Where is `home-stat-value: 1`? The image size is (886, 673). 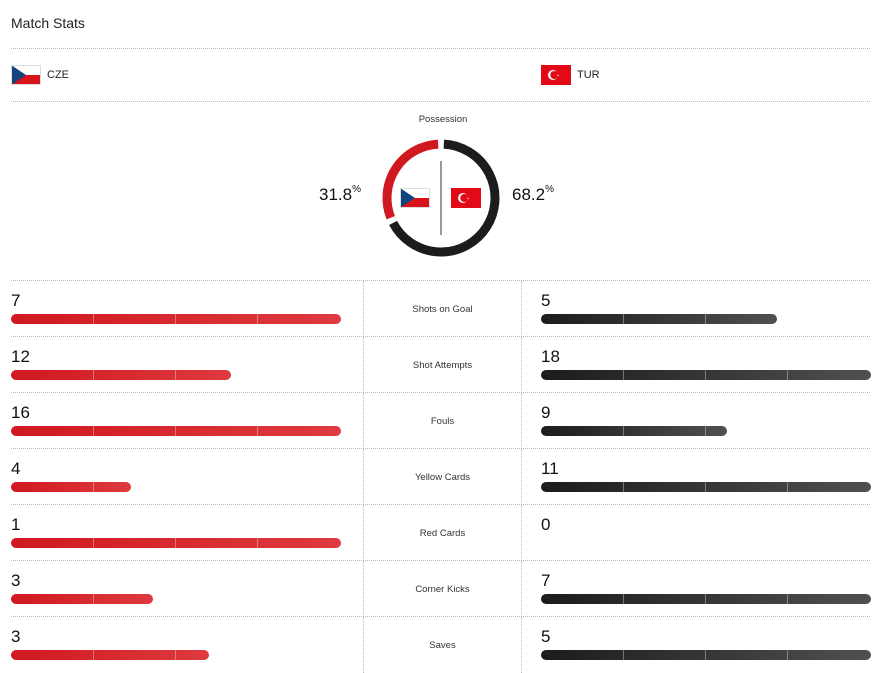
home-stat-value: 1 is located at coordinates (16, 524).